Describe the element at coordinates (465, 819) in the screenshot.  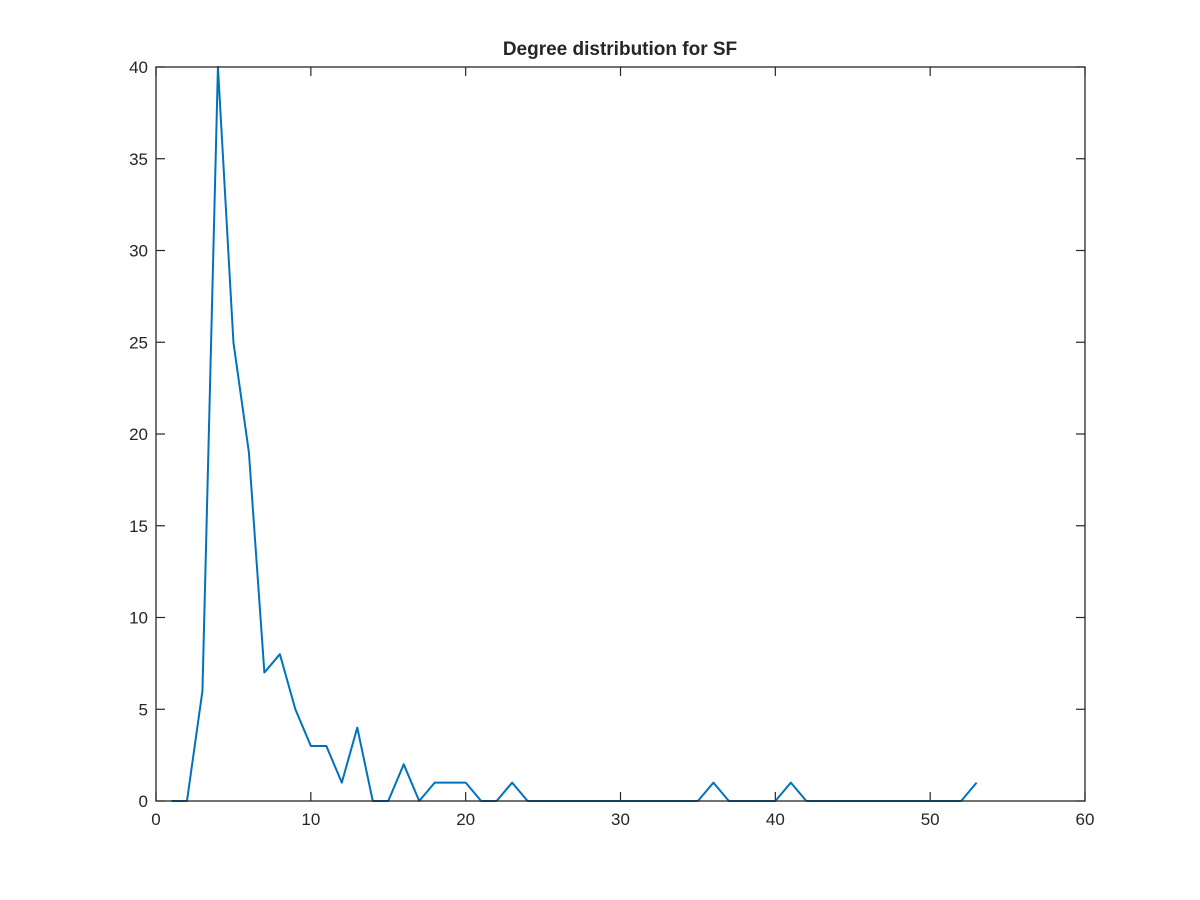
I see `x-tick-label-20: 20` at that location.